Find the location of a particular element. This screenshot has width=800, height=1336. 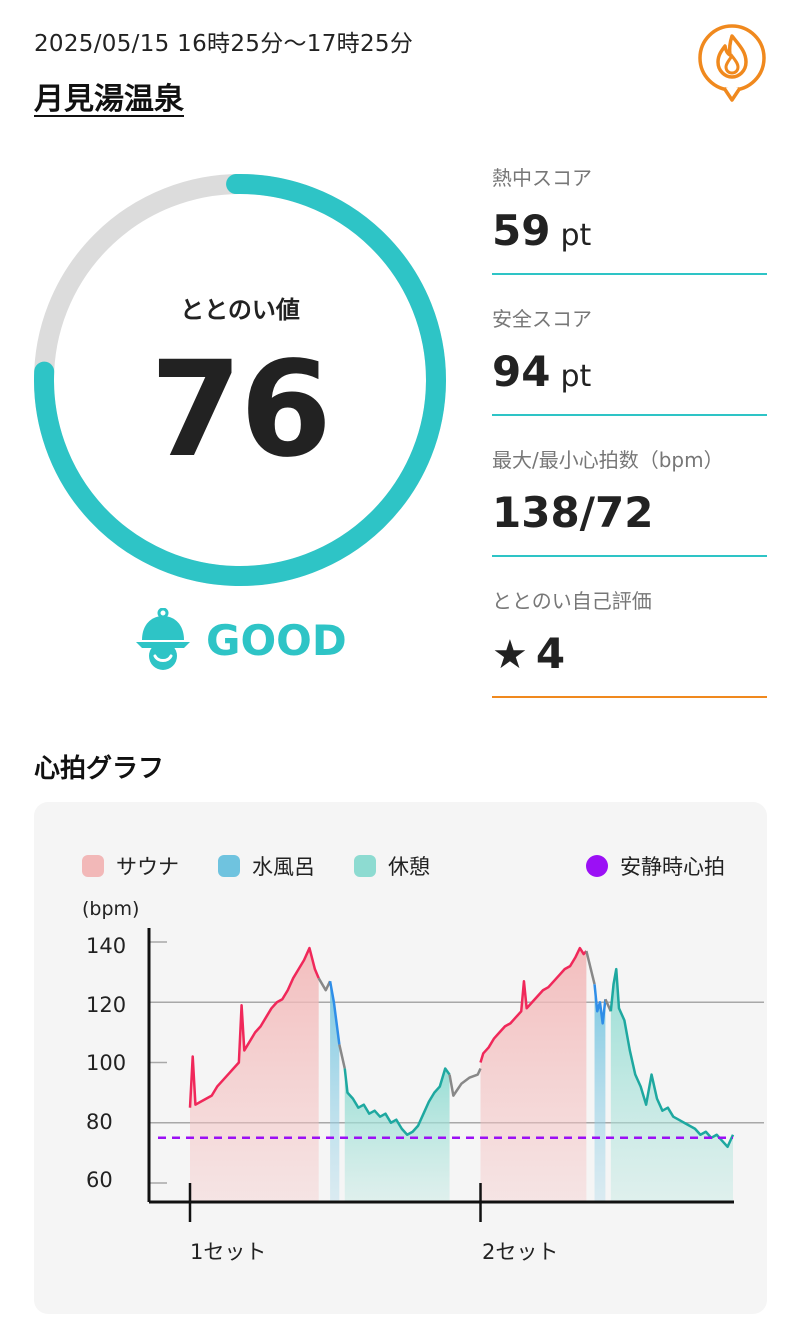

heart-rate-label: 最大/最小心拍数（bpm） is located at coordinates (608, 460).